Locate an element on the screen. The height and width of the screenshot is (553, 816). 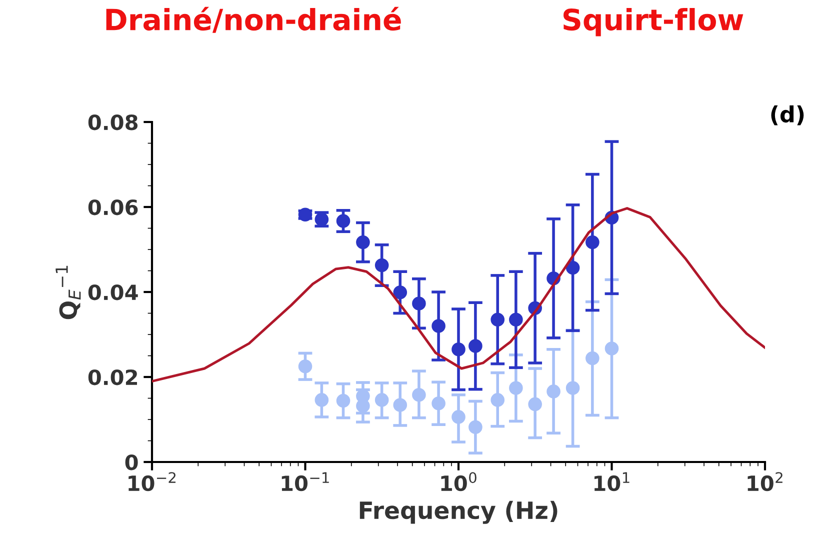
x-tick-label: 10$^{2}$ is located at coordinates (765, 482).